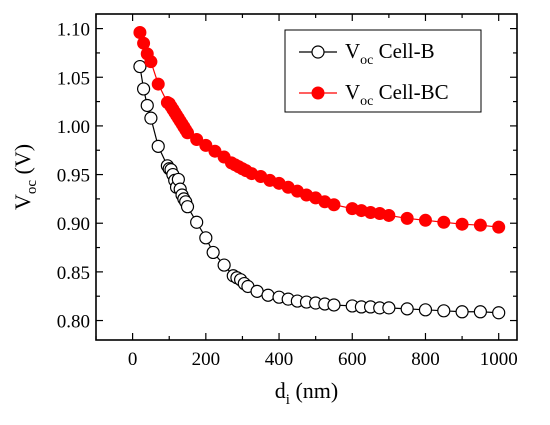 This screenshot has width=550, height=425. I want to click on legend-label-cell-b: Voc Cell-B, so click(390, 53).